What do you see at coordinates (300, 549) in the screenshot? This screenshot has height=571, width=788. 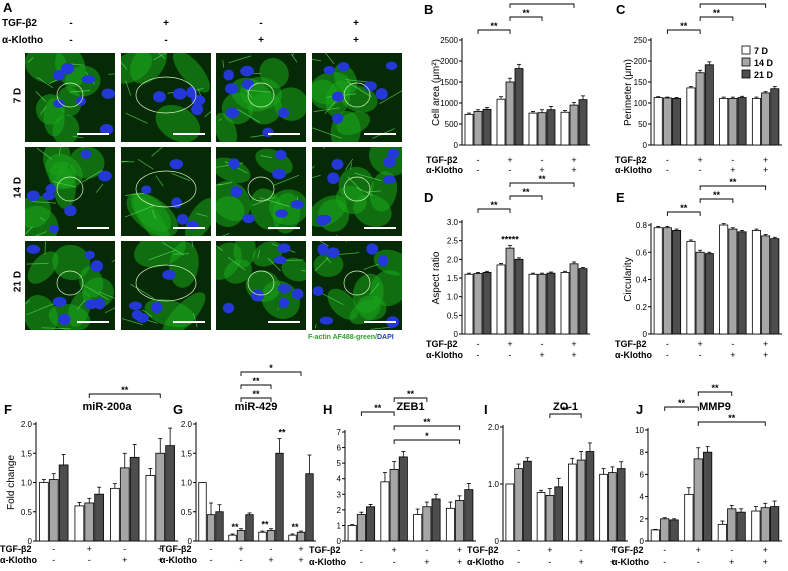 I see `cond-tgf-g: +` at bounding box center [300, 549].